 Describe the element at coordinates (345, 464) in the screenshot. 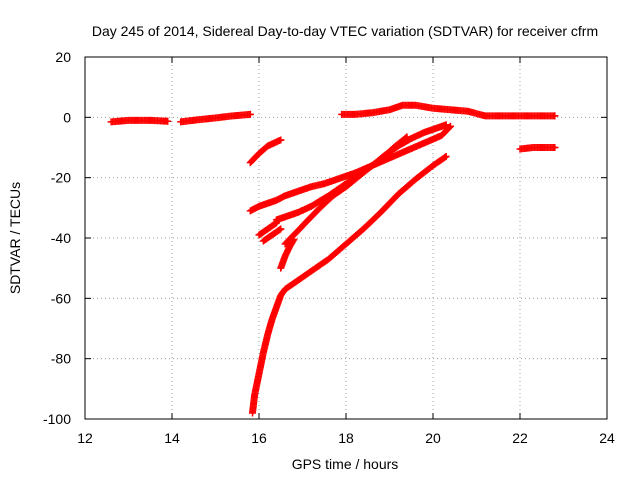

I see `x-axis-label: GPS time / hours` at that location.